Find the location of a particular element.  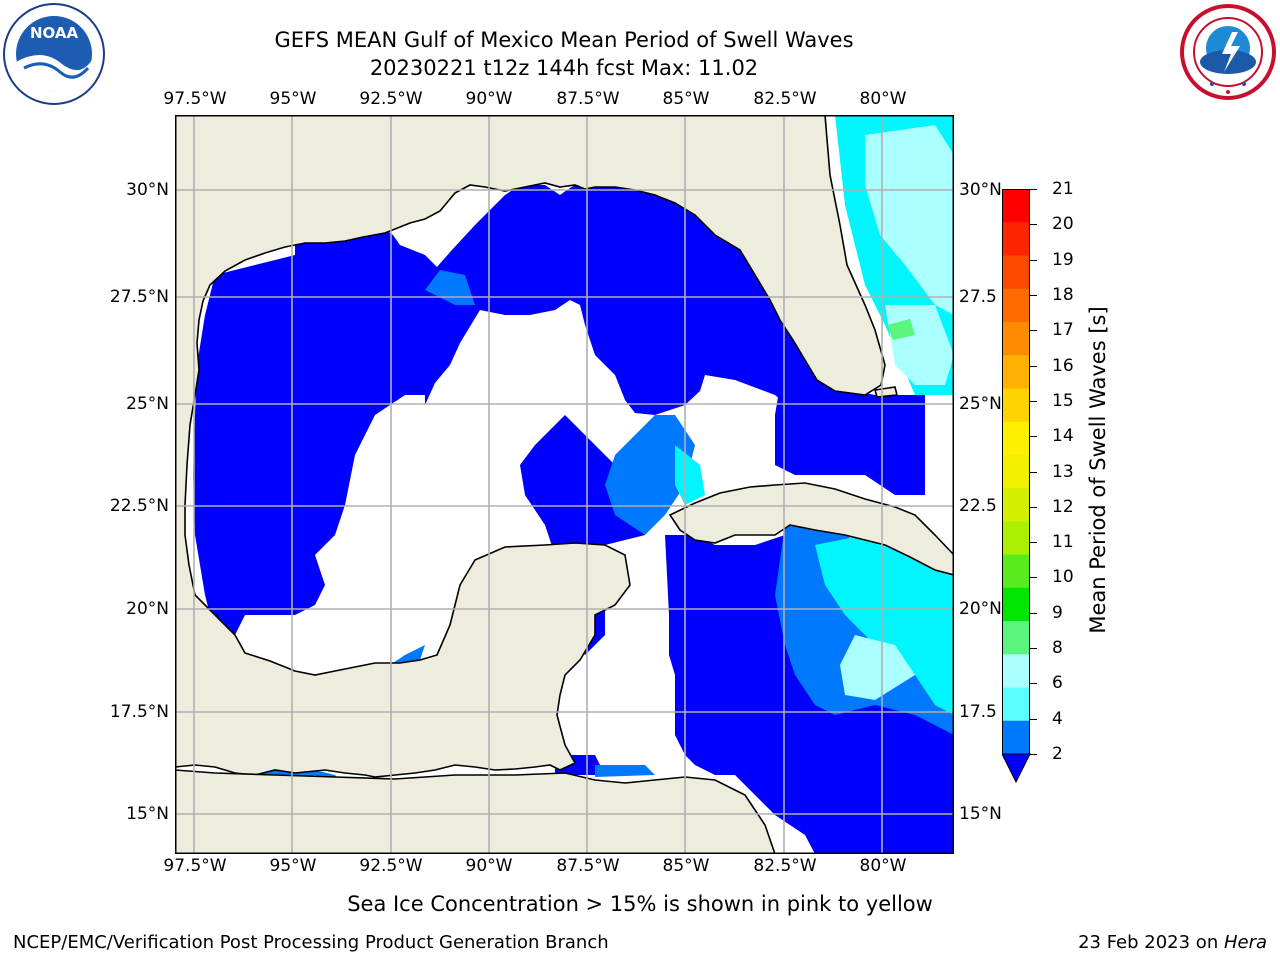

colorbar-tick-label: 15 is located at coordinates (1063, 400).